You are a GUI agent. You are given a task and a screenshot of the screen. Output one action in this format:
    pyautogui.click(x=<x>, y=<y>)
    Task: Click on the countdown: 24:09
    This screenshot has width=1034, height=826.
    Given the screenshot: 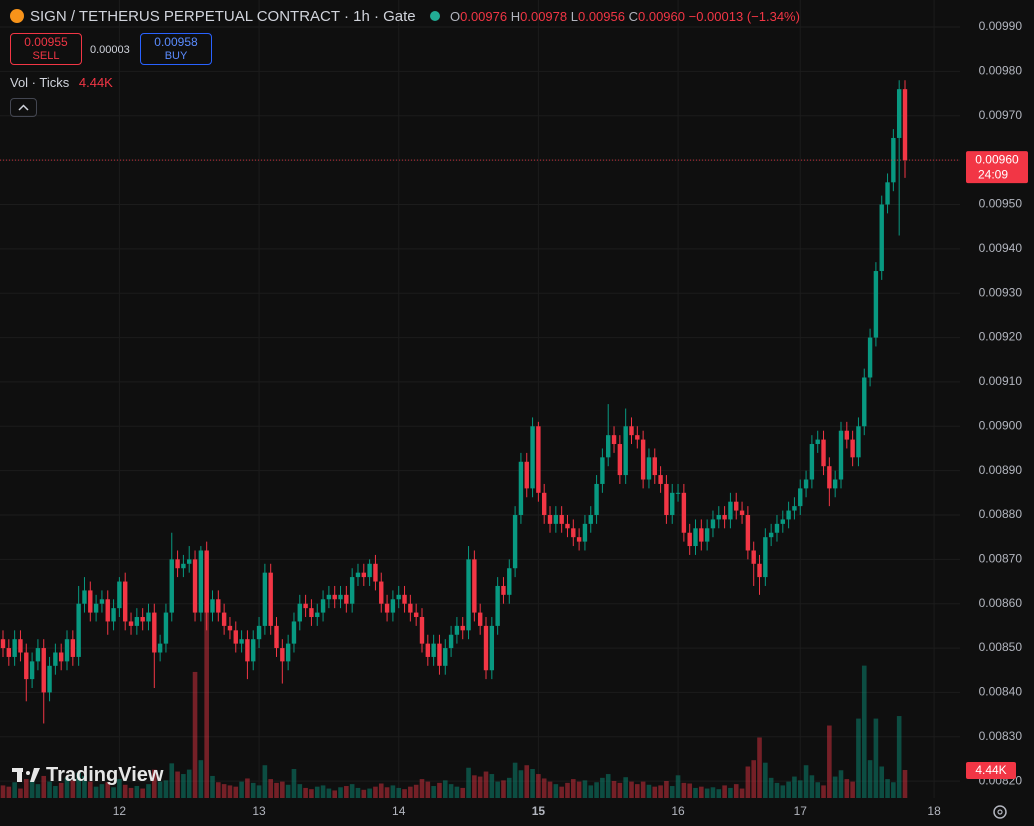 What is the action you would take?
    pyautogui.click(x=993, y=174)
    